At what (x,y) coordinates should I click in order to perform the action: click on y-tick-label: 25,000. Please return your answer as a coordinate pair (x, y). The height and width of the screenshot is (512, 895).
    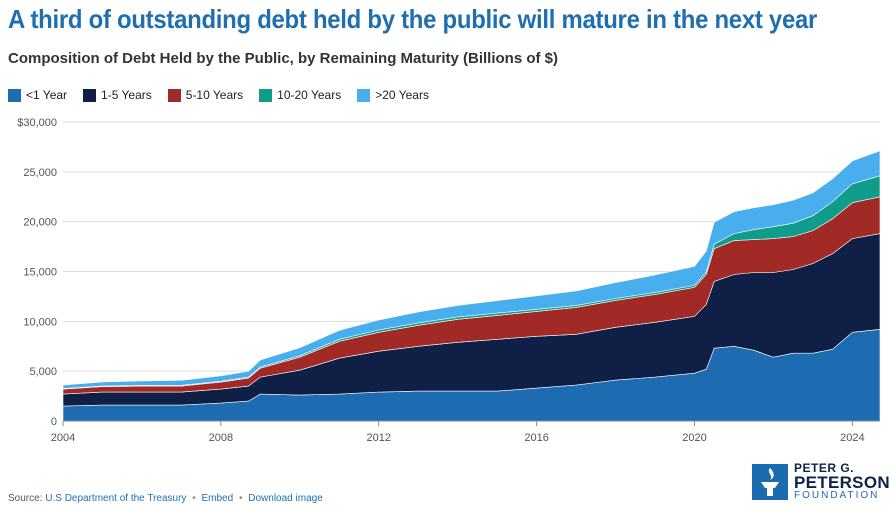
    Looking at the image, I should click on (40, 173).